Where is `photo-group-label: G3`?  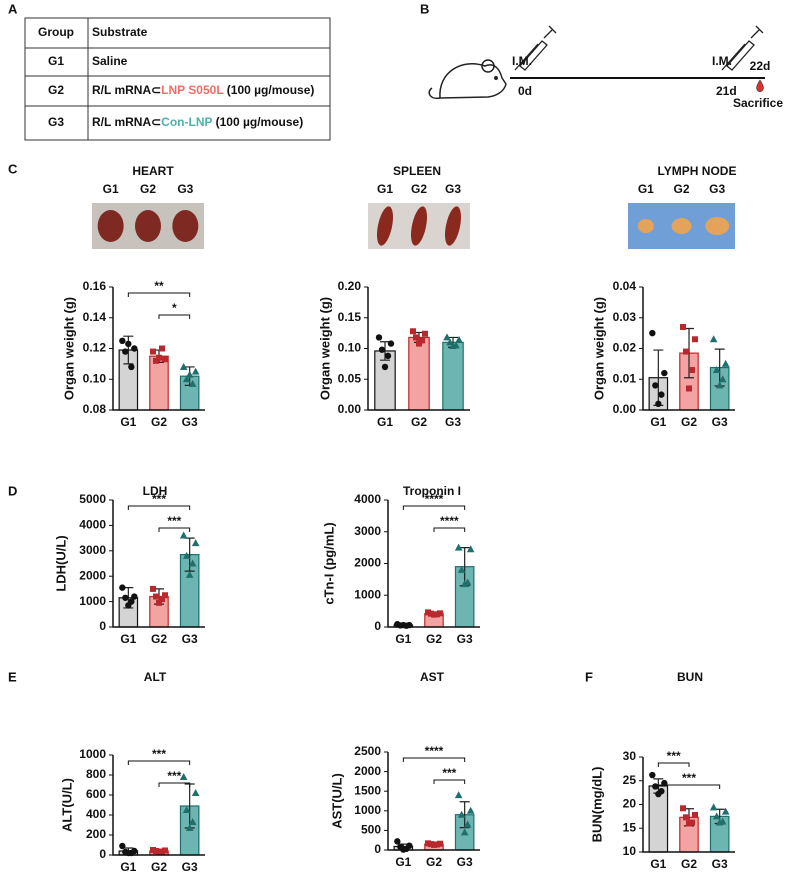 photo-group-label: G3 is located at coordinates (453, 189).